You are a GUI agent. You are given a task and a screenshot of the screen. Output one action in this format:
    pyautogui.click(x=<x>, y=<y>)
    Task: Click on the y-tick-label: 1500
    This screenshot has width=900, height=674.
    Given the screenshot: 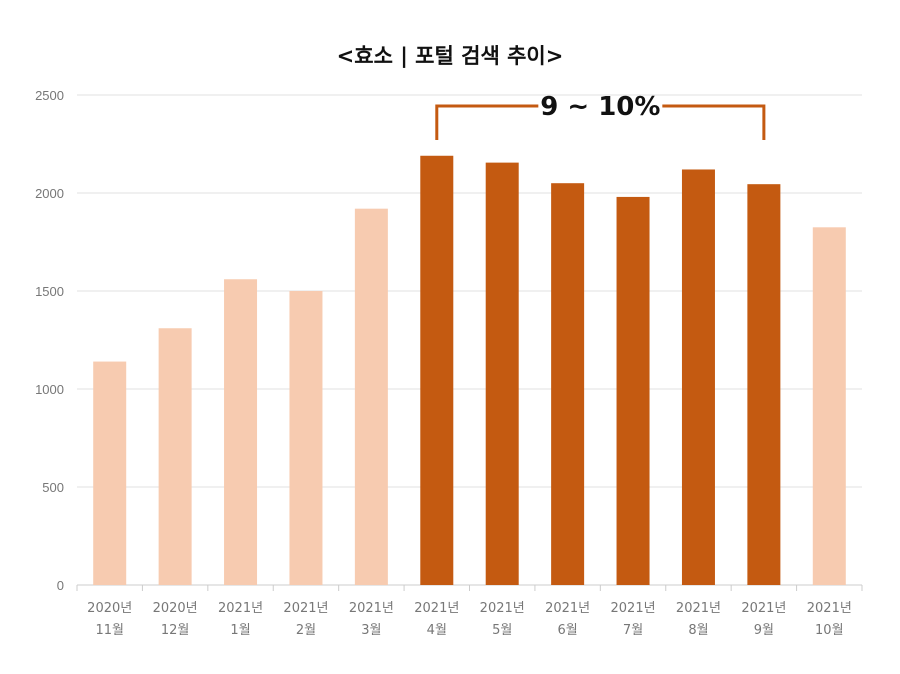 What is the action you would take?
    pyautogui.click(x=49, y=291)
    